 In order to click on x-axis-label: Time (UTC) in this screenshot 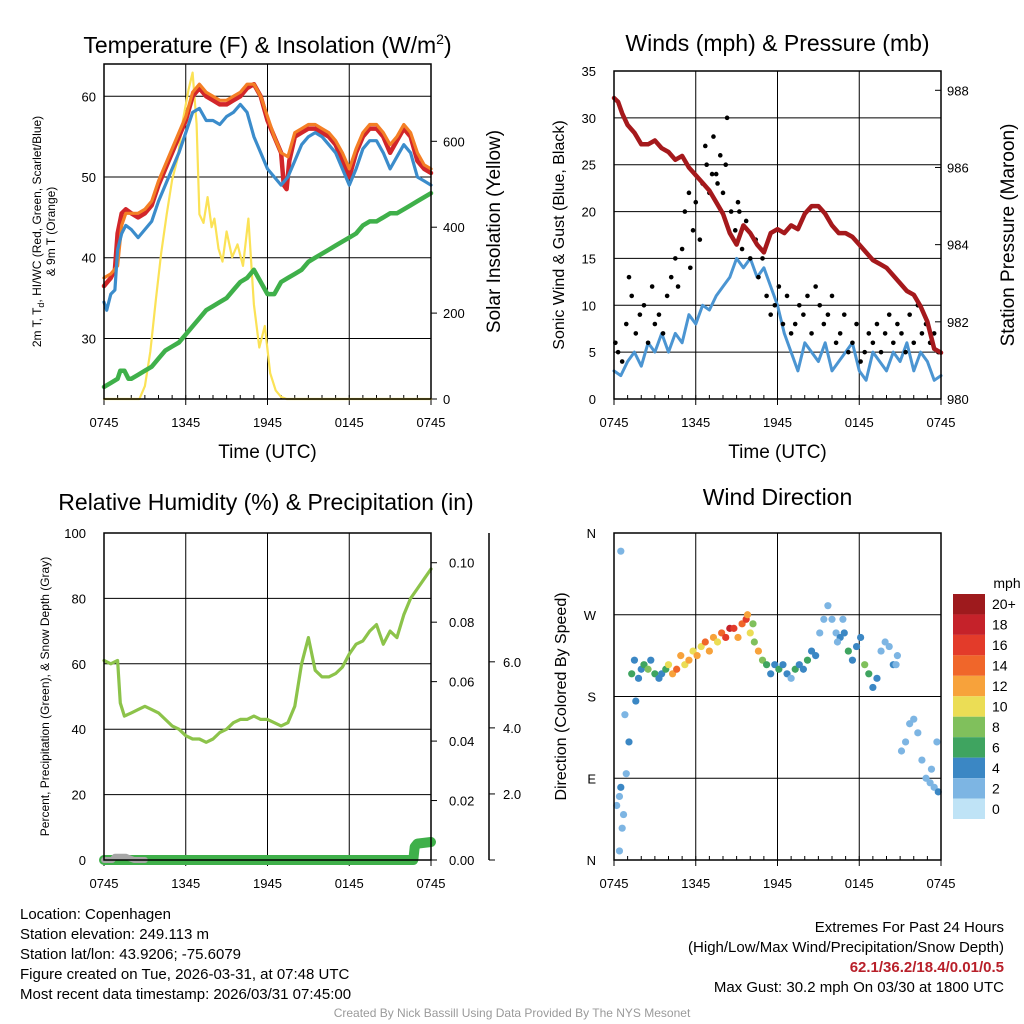, I will do `click(777, 452)`.